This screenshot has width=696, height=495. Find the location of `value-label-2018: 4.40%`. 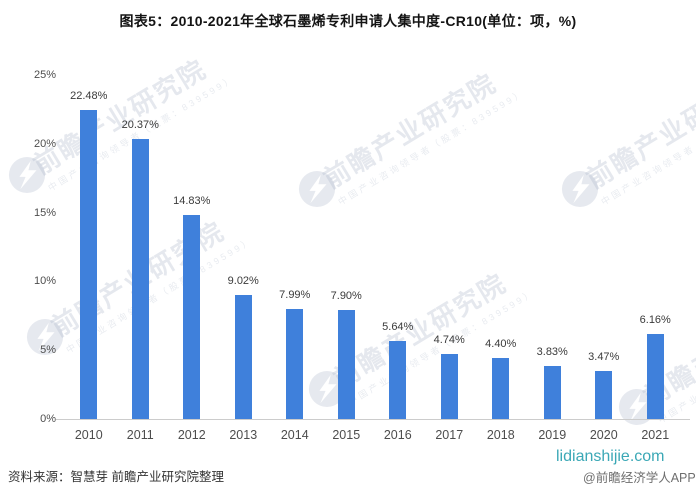

value-label-2018: 4.40% is located at coordinates (501, 344).